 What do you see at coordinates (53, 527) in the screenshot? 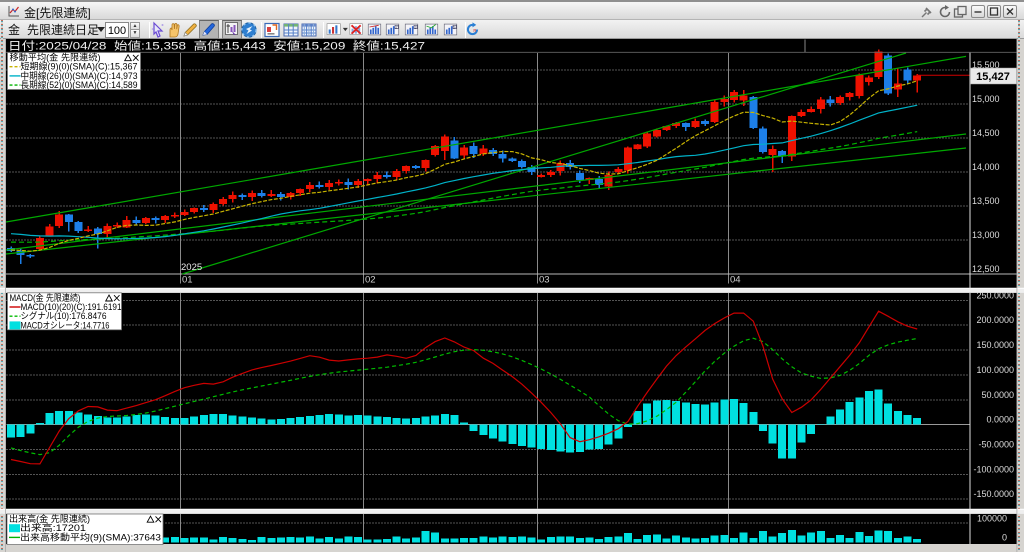
I see `svg-text: 出来高:17201` at bounding box center [53, 527].